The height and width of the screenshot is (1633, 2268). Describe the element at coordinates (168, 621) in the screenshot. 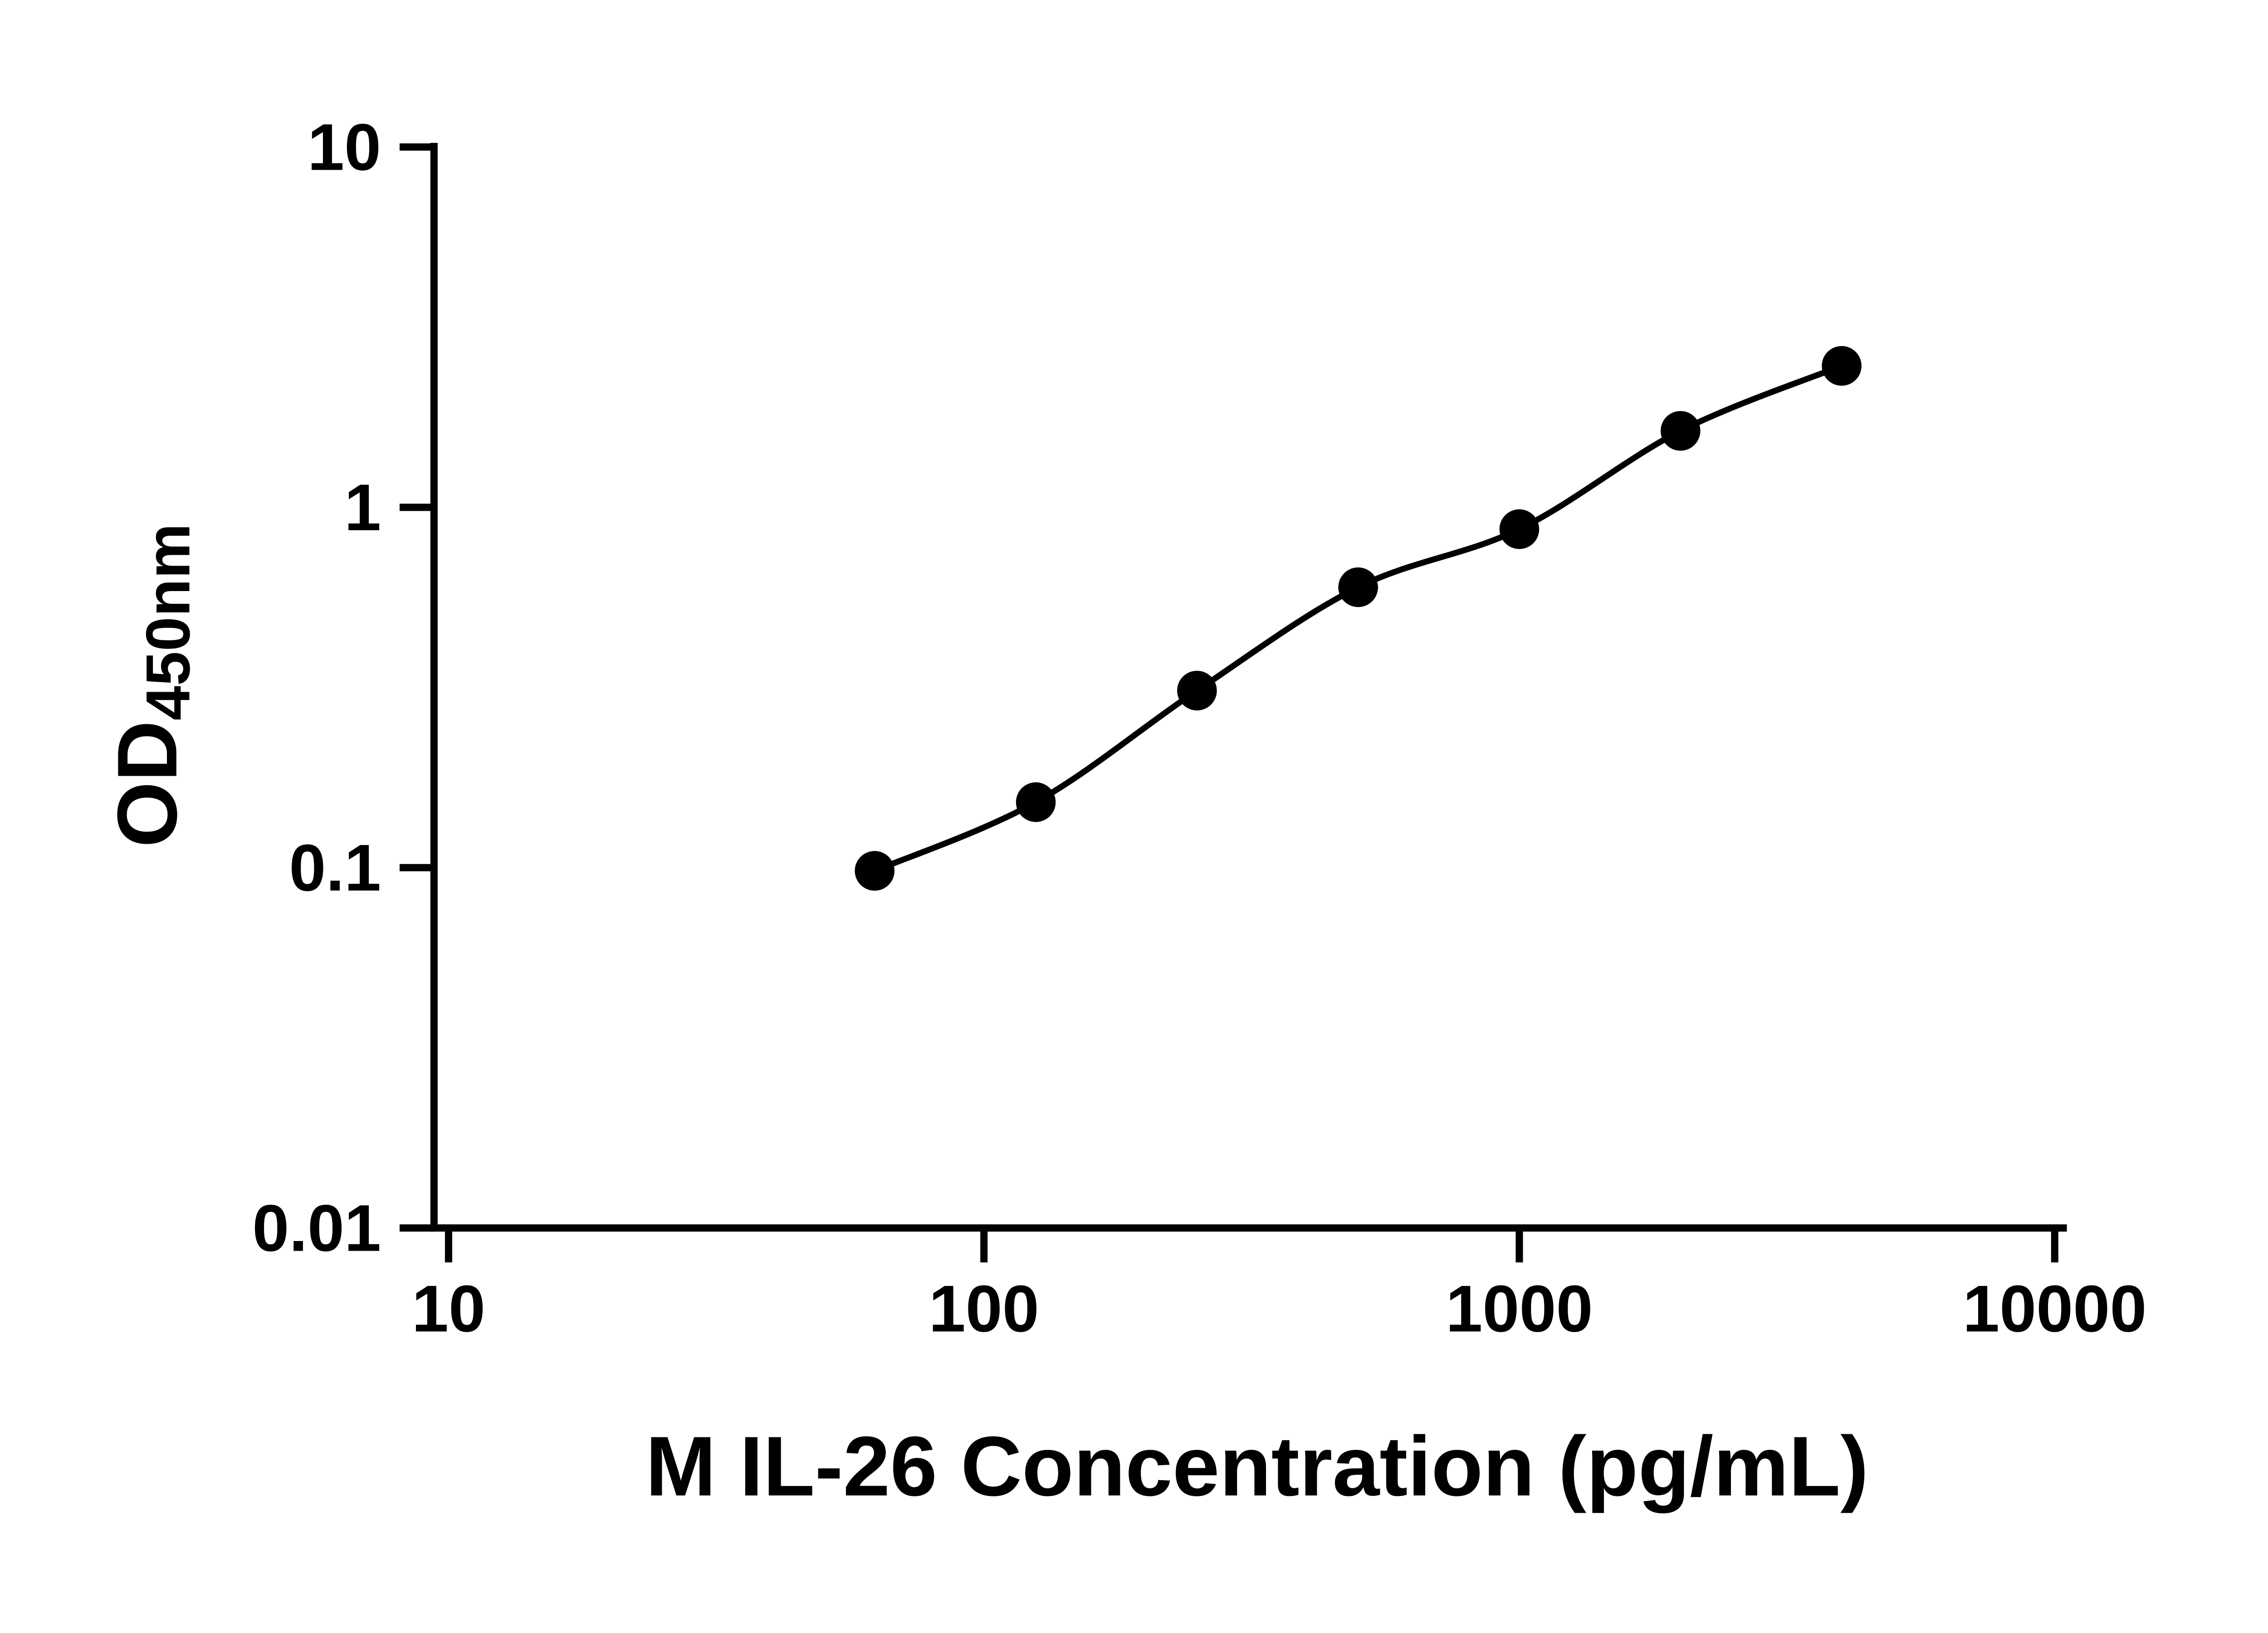

I see `y-axis-title-sub: 450nm` at that location.